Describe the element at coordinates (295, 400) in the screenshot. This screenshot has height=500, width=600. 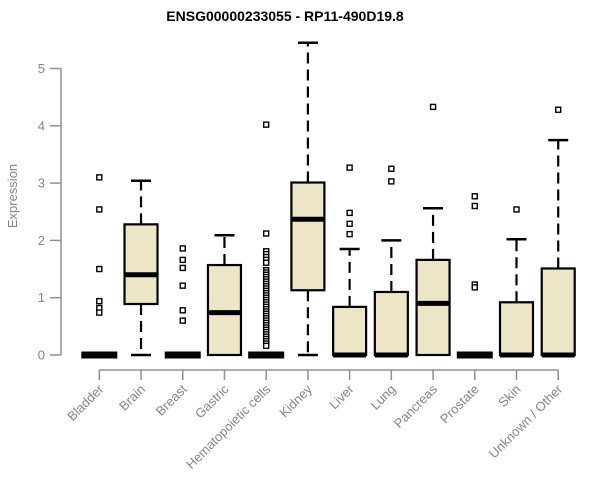
I see `x-tick-label-kidney: Kidney` at that location.